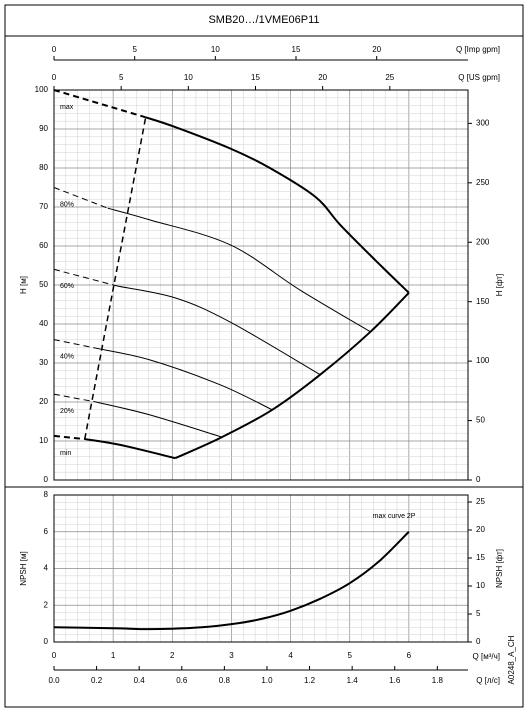  What do you see at coordinates (65, 453) in the screenshot?
I see `curve-label: min` at bounding box center [65, 453].